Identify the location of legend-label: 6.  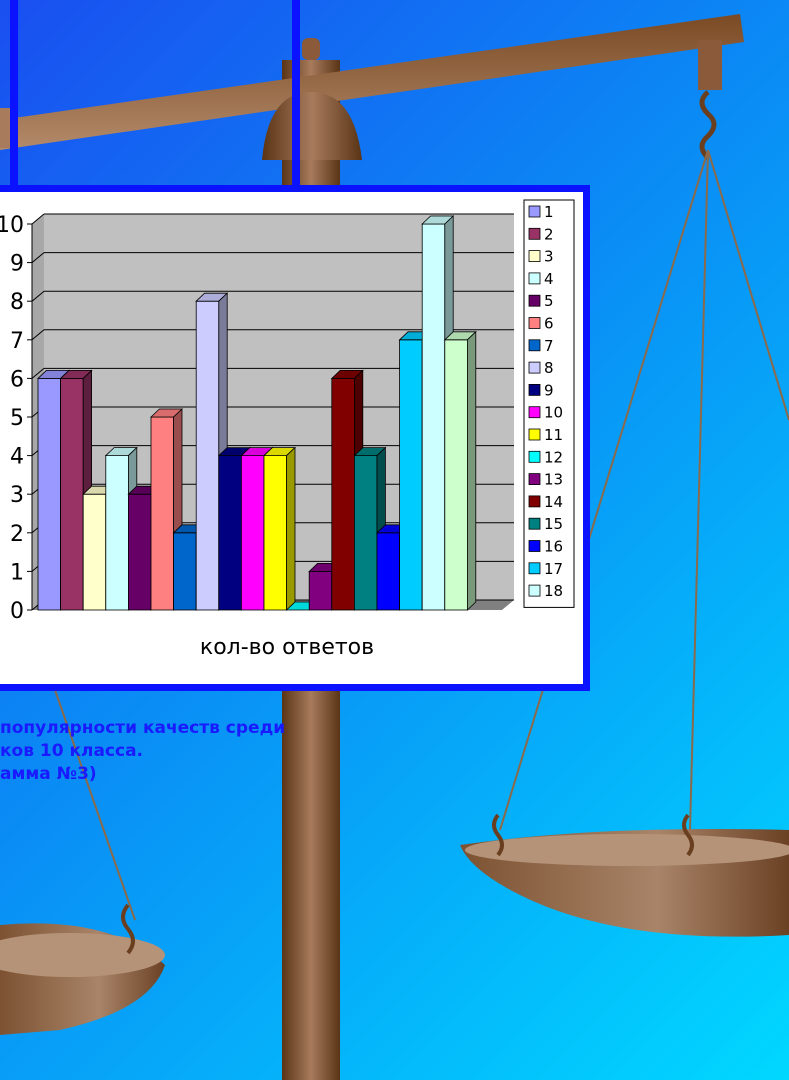
(549, 324).